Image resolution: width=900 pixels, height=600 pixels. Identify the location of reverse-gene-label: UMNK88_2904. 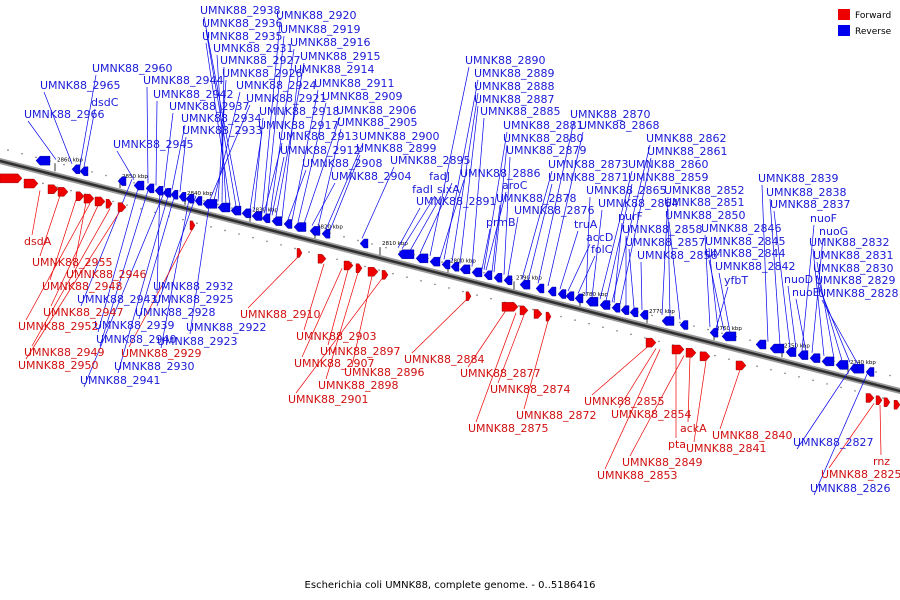
(371, 176).